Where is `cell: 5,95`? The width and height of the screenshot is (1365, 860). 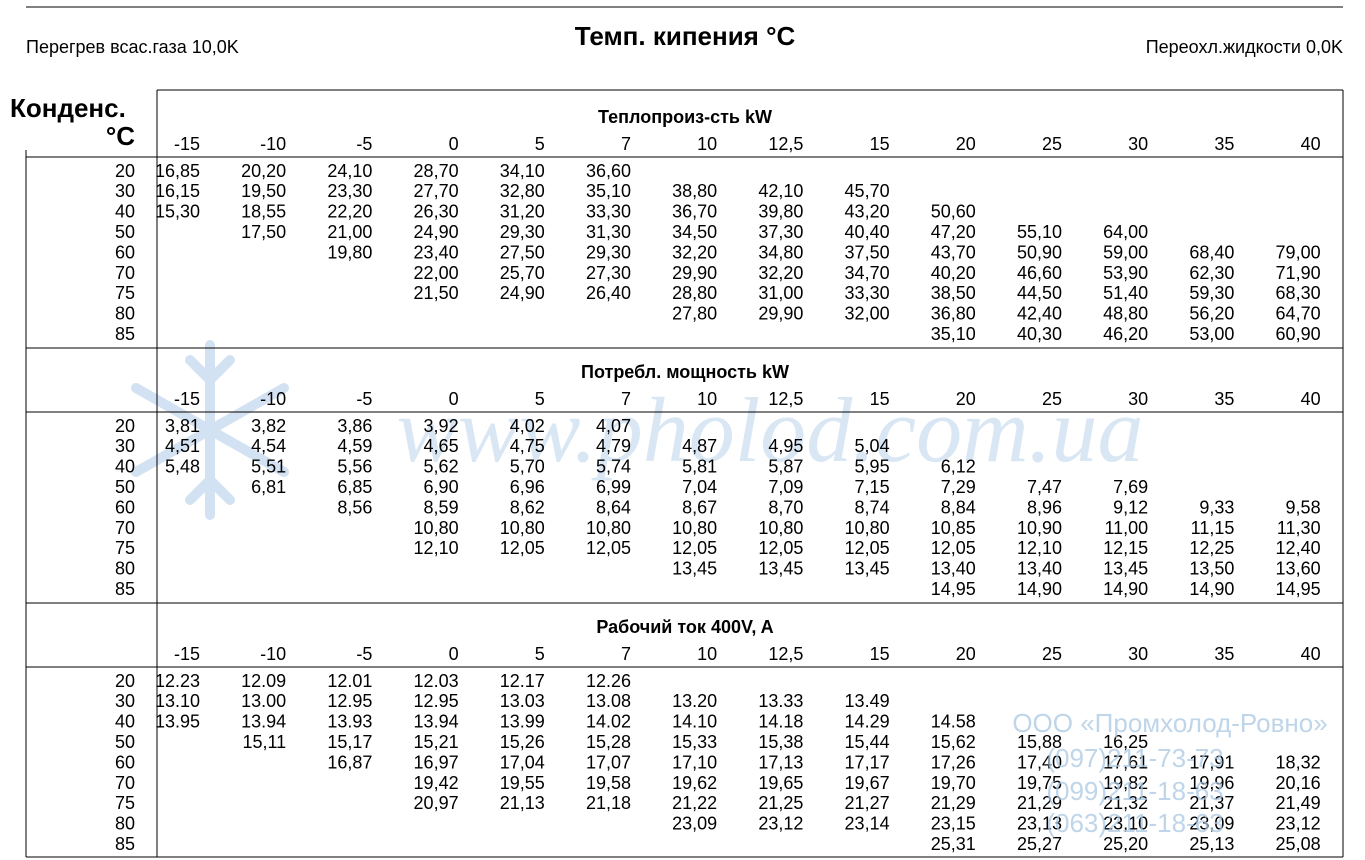
cell: 5,95 is located at coordinates (872, 467).